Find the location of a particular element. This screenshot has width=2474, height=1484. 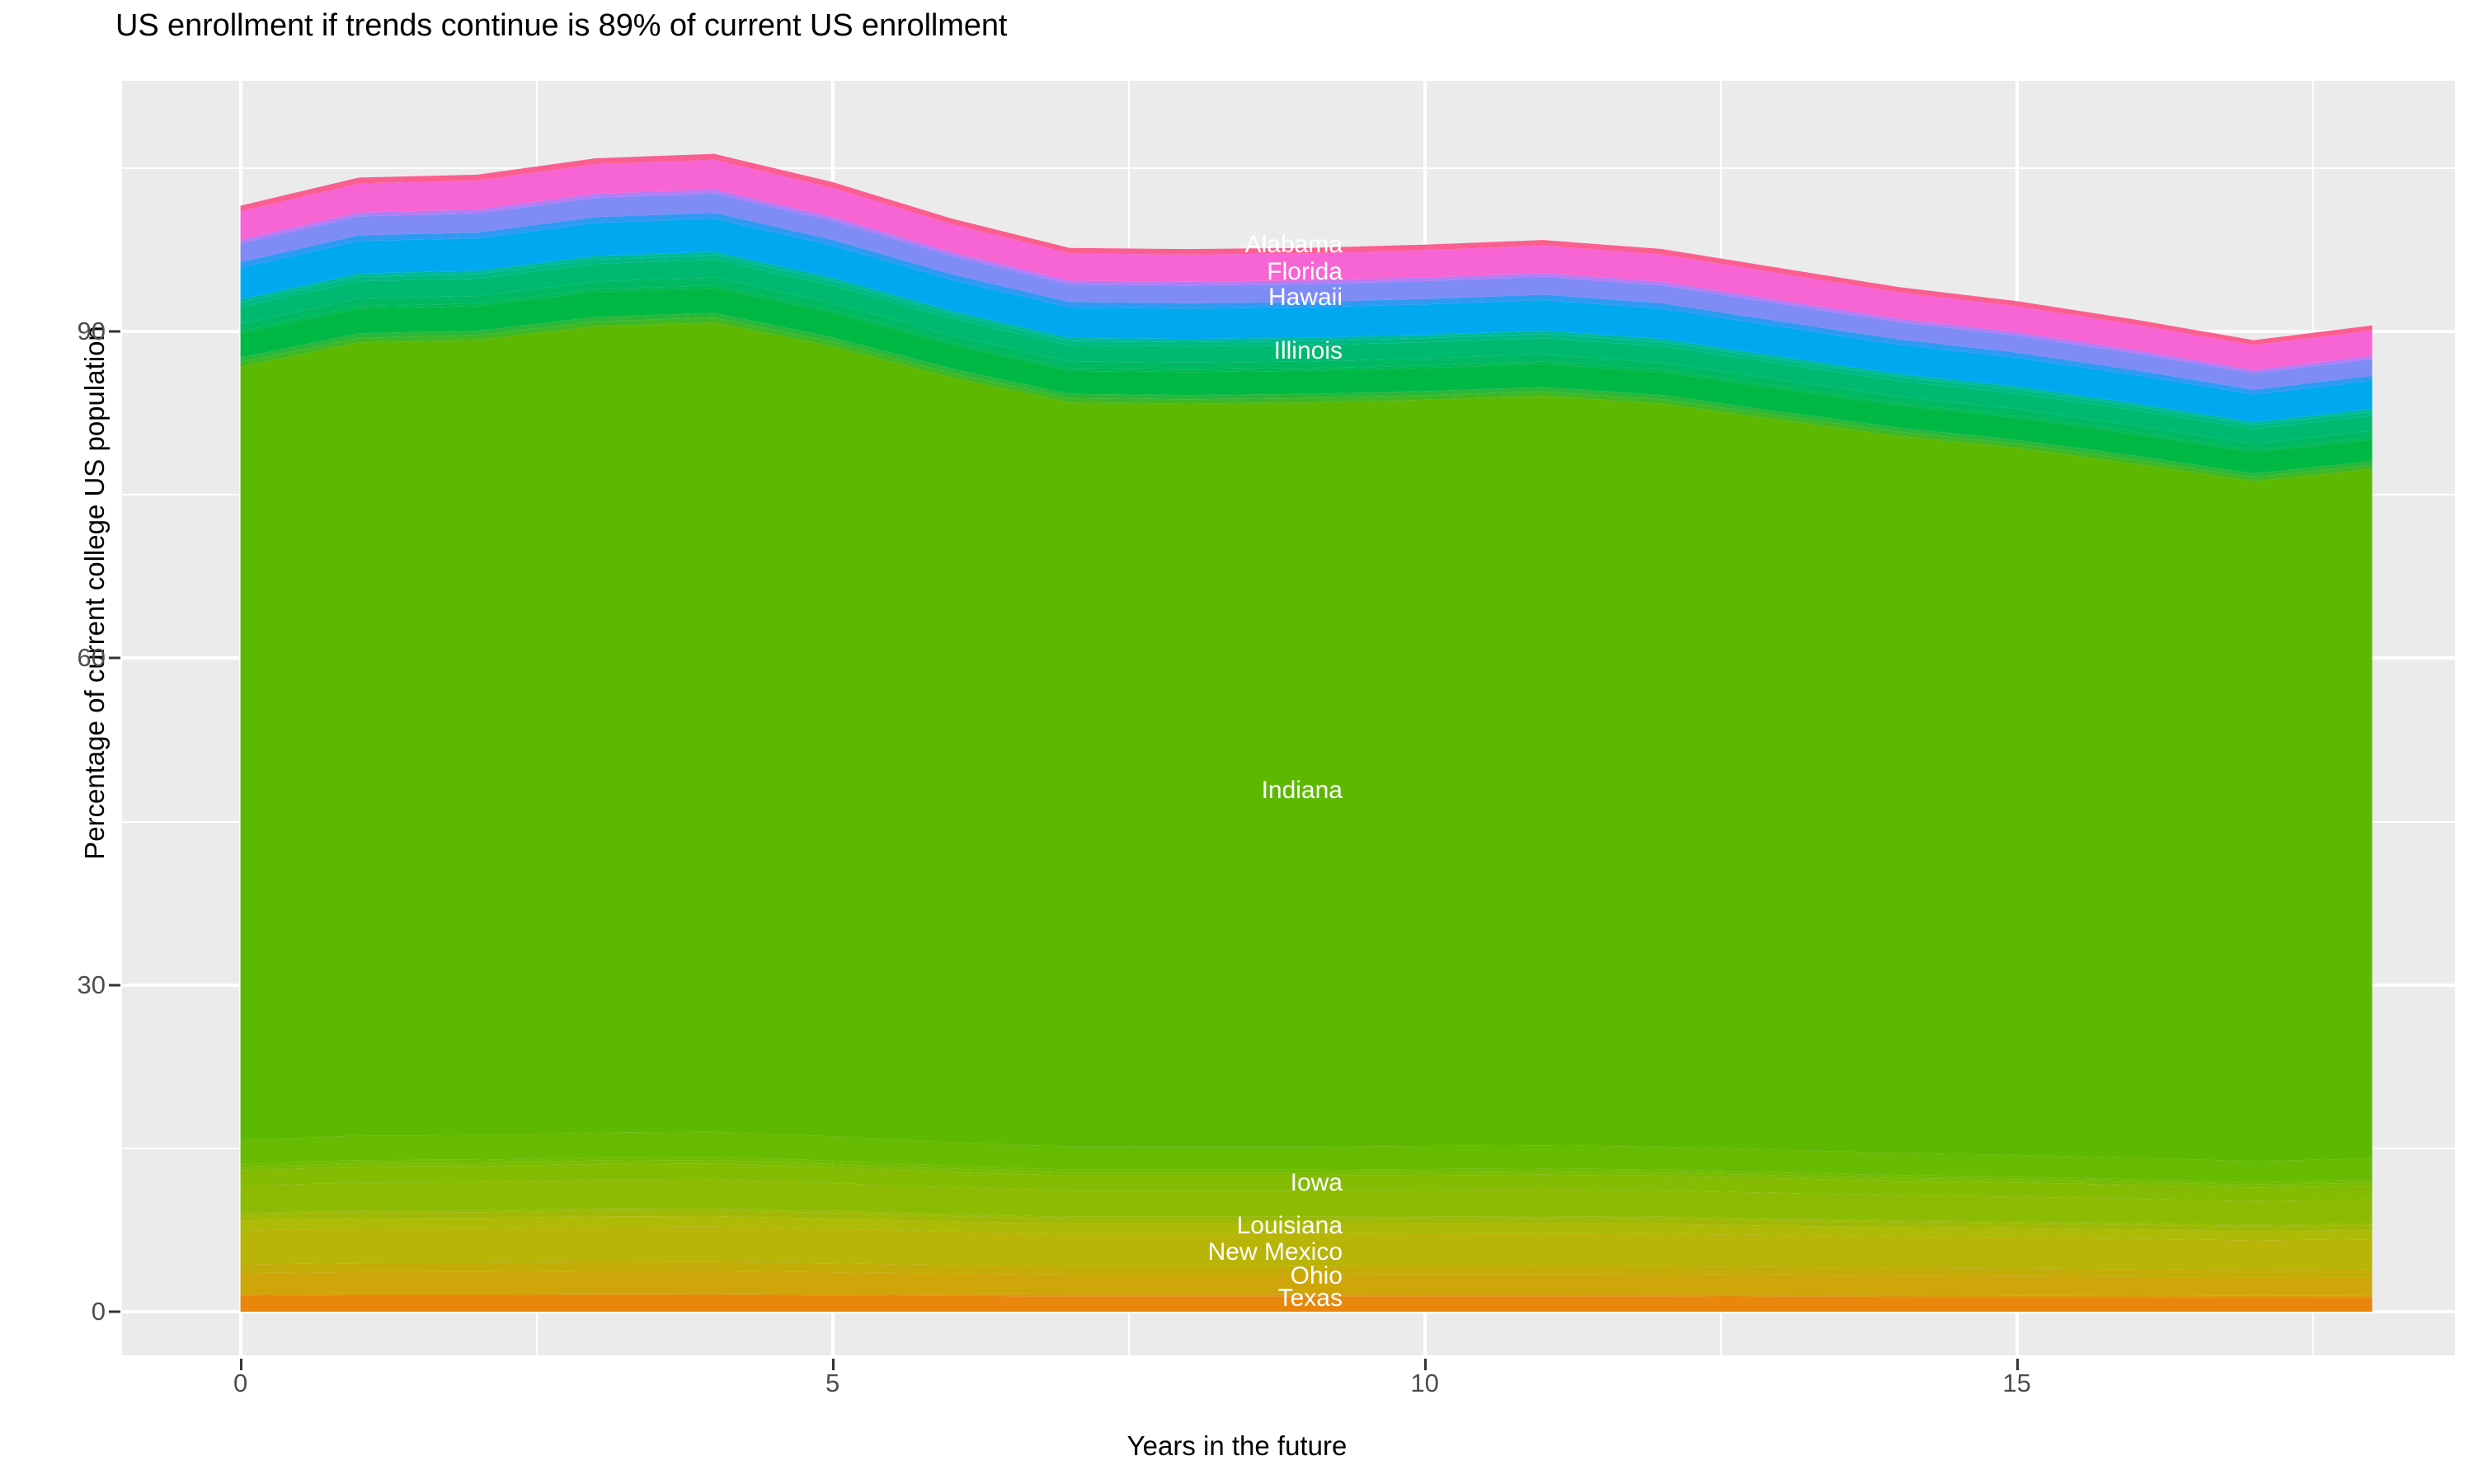

area-band-hawaii is located at coordinates (1306, 1173).